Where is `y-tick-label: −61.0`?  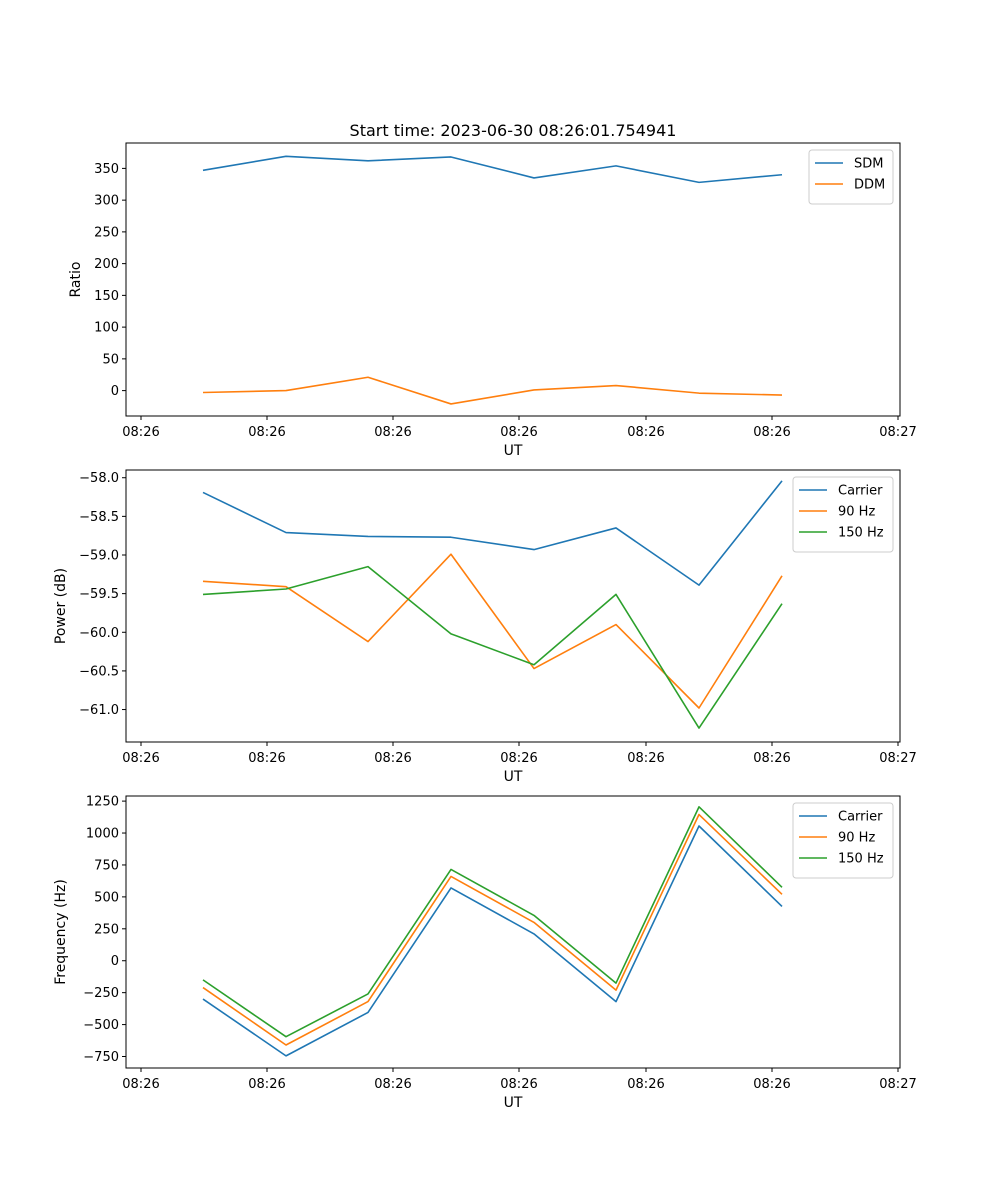
y-tick-label: −61.0 is located at coordinates (99, 710).